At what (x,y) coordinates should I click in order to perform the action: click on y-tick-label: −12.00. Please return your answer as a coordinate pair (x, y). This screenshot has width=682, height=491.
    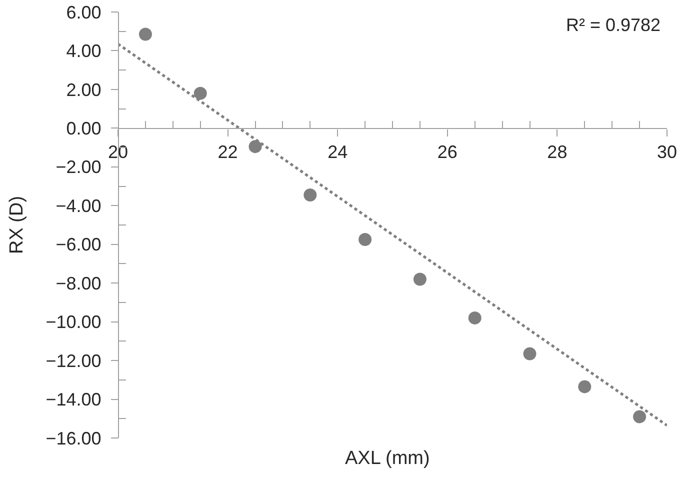
    Looking at the image, I should click on (74, 360).